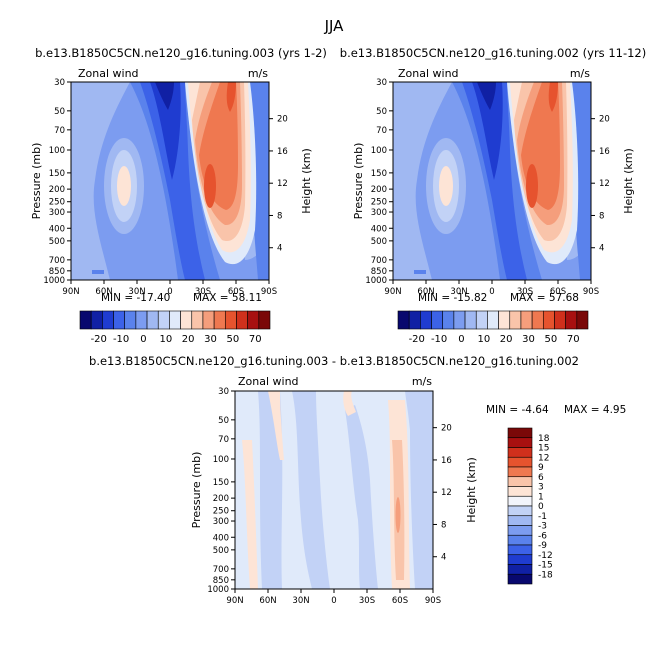 The width and height of the screenshot is (669, 669). I want to click on x-tick-label: 0, so click(491, 292).